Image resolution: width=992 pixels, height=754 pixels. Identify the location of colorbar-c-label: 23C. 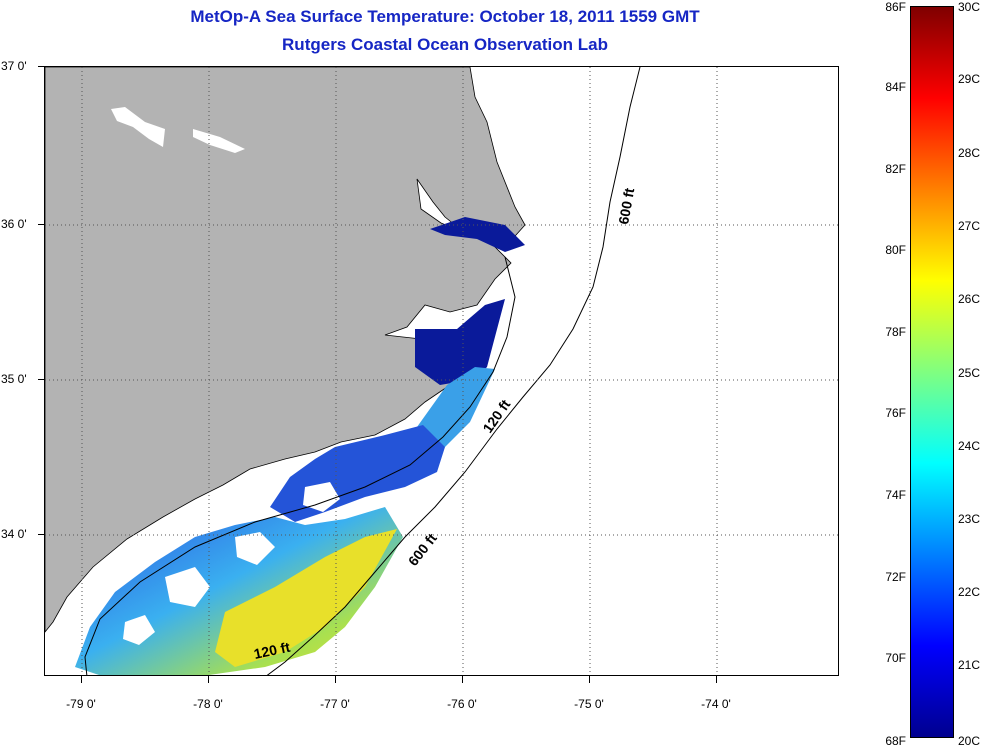
(969, 519).